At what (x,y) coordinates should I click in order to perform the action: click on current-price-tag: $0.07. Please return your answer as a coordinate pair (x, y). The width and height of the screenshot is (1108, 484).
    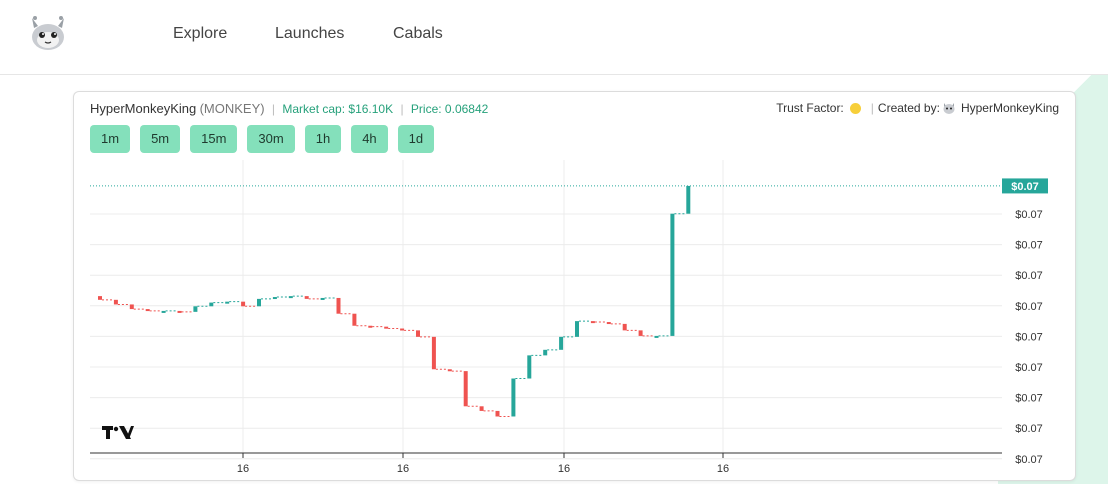
    Looking at the image, I should click on (1025, 186).